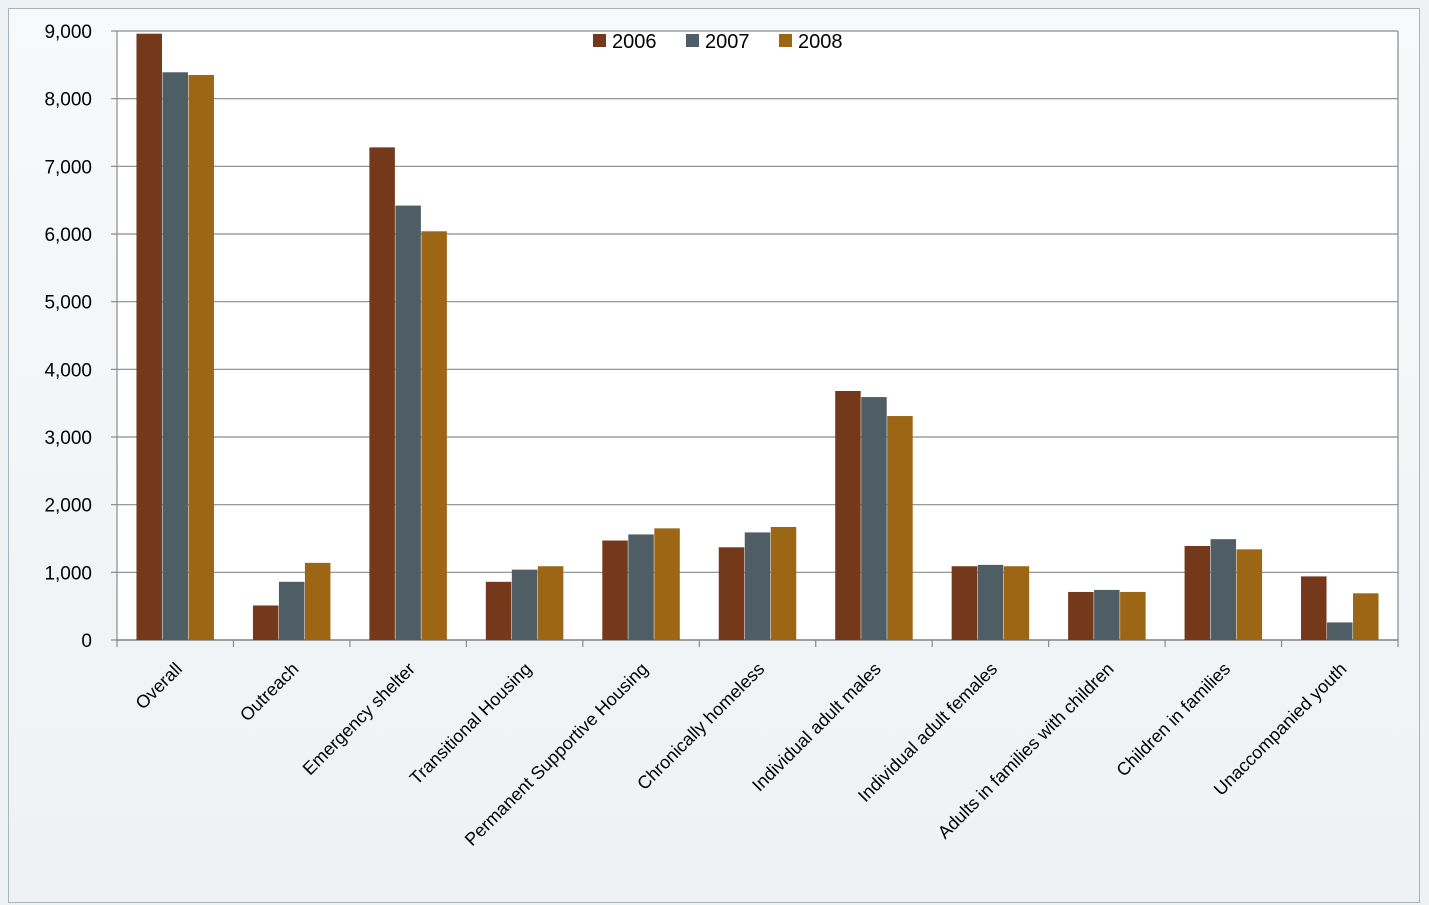 The image size is (1429, 905). Describe the element at coordinates (68, 303) in the screenshot. I see `y-tick-label: 5,000` at that location.